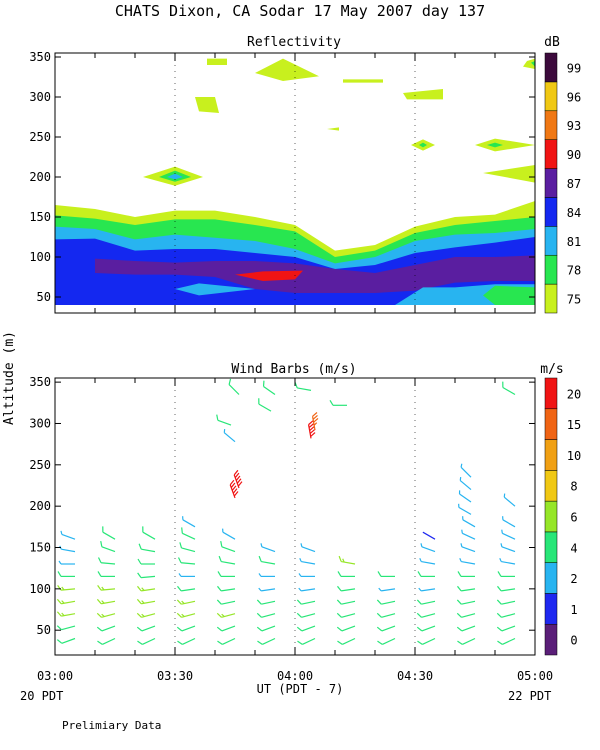 The width and height of the screenshot is (600, 750). Describe the element at coordinates (574, 213) in the screenshot. I see `reflectivity-colorbar-label-84: 84` at that location.